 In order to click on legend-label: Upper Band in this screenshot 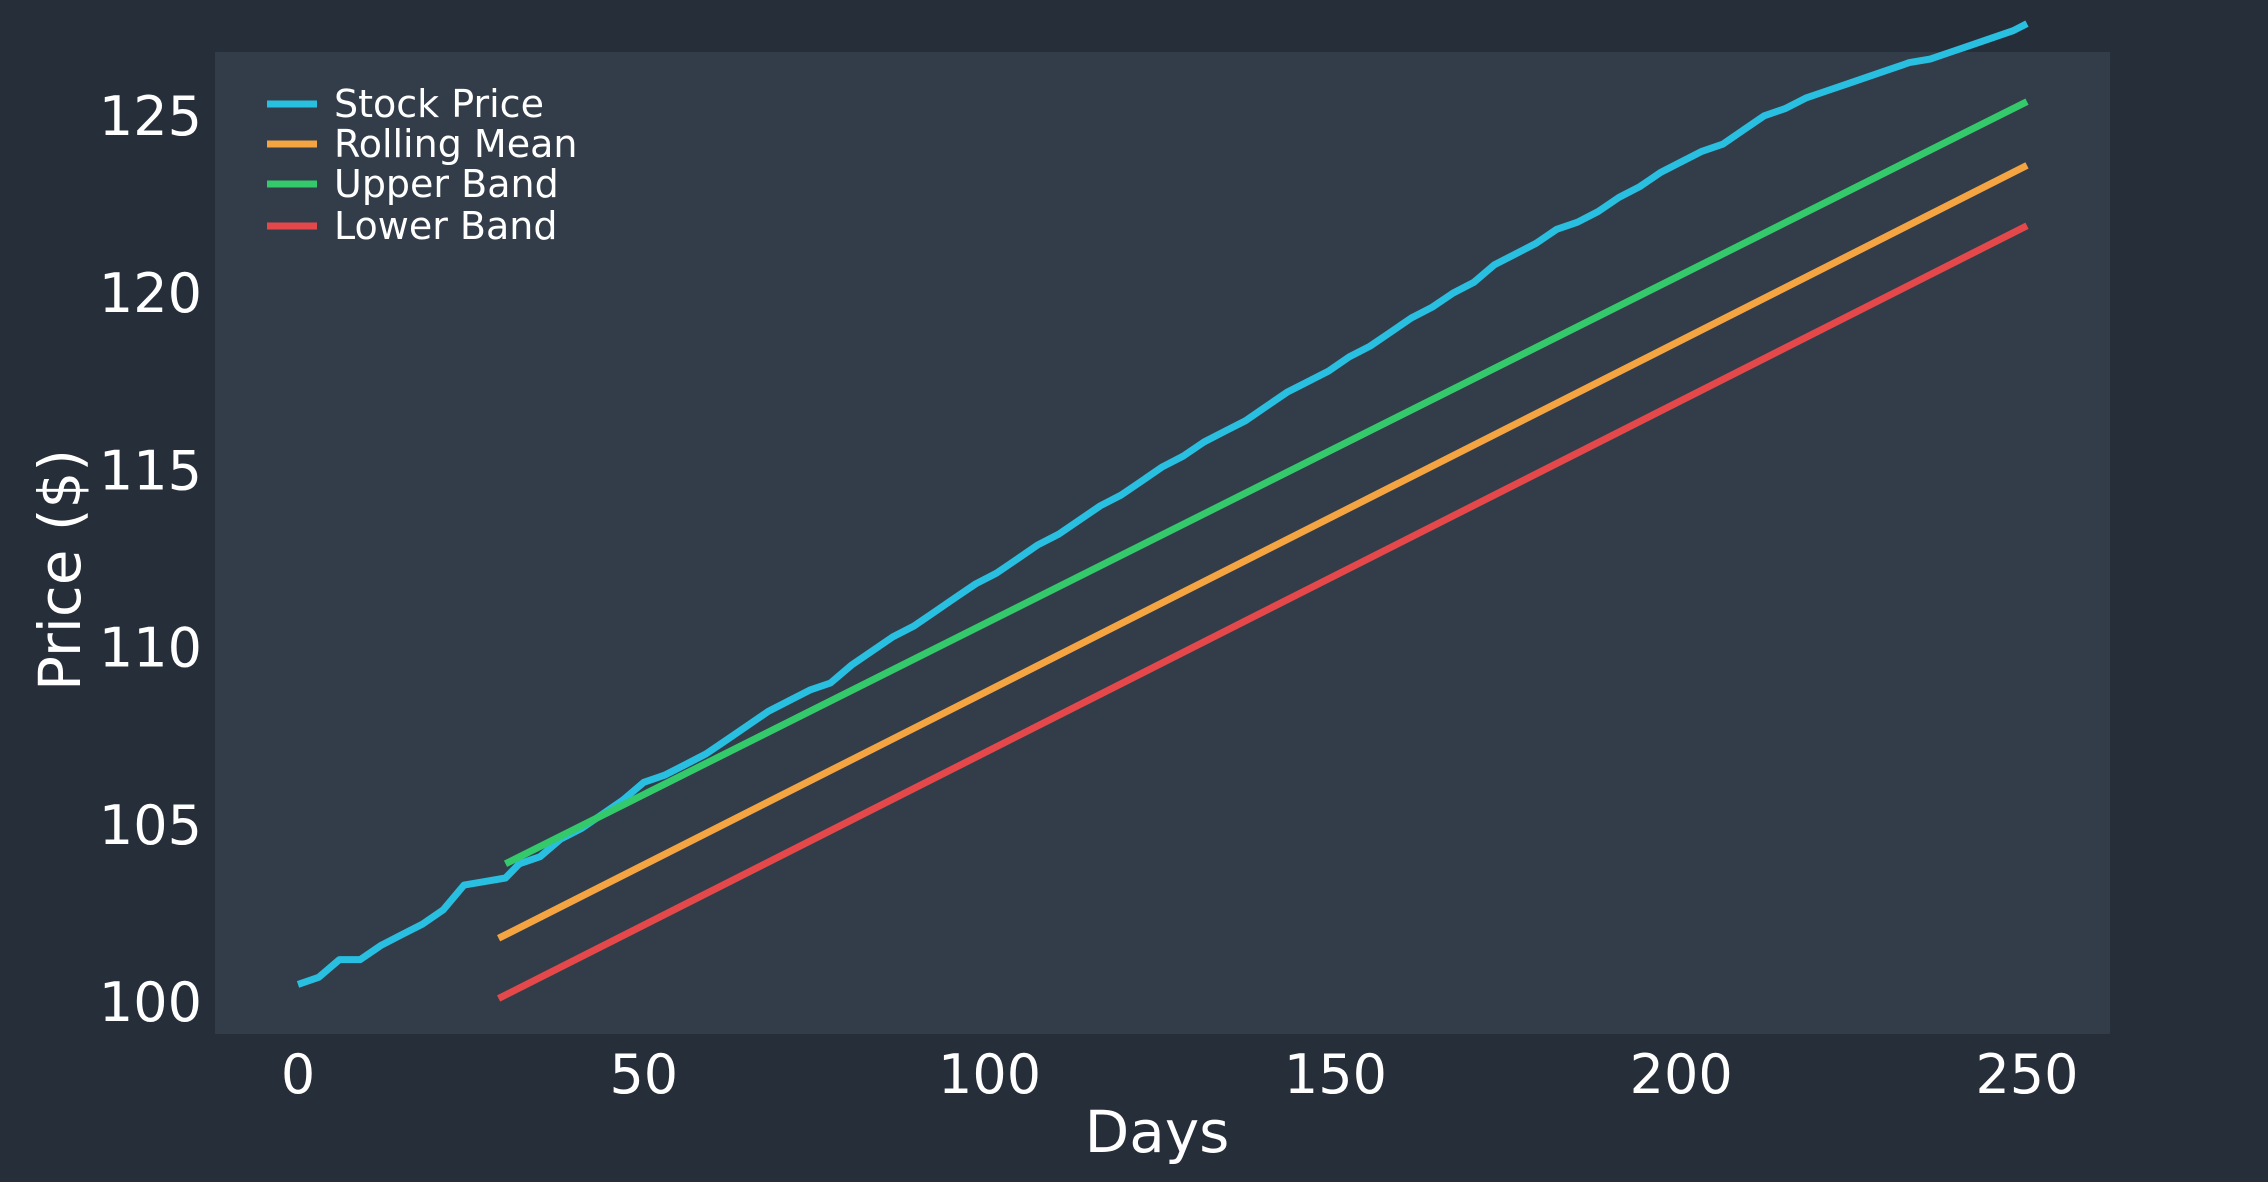, I will do `click(446, 184)`.